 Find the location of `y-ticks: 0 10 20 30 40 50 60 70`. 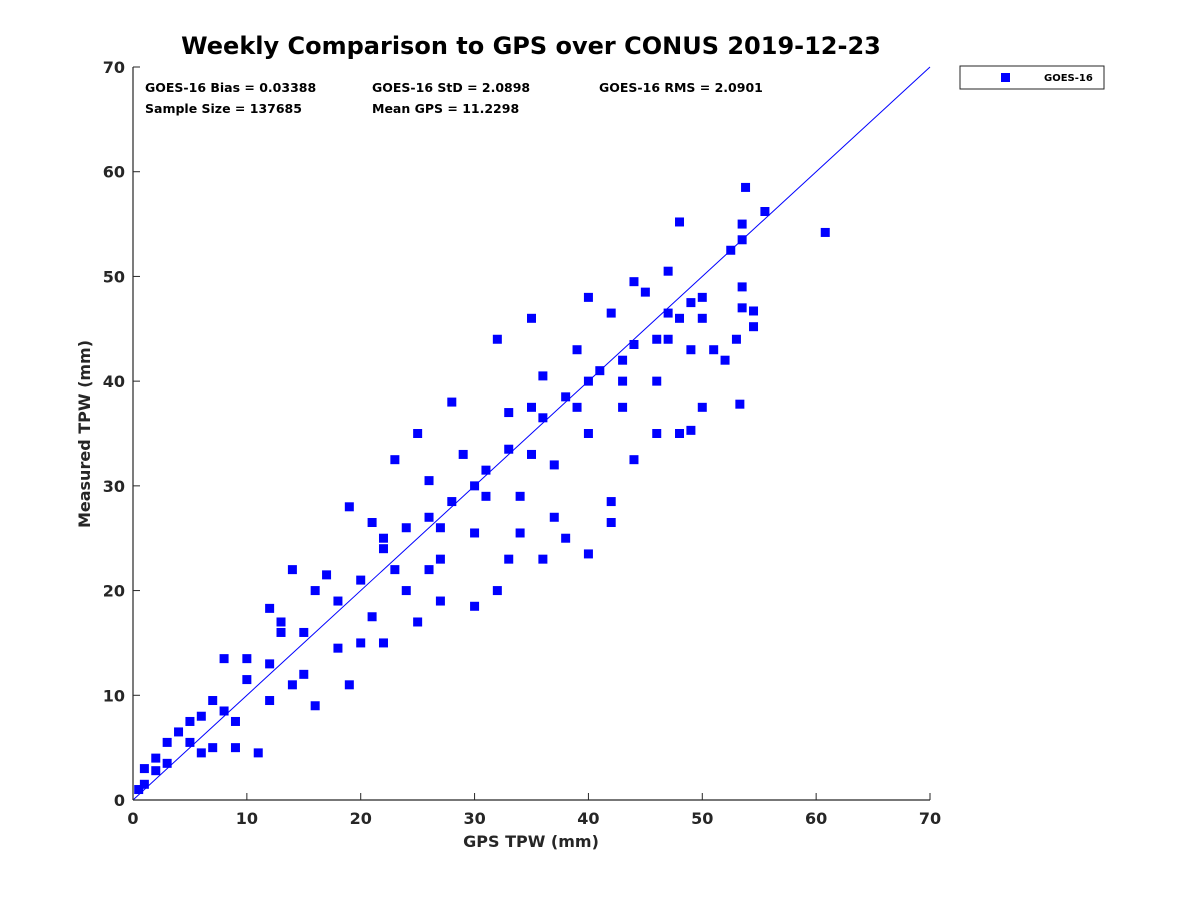

y-ticks: 0 10 20 30 40 50 60 70 is located at coordinates (121, 434).